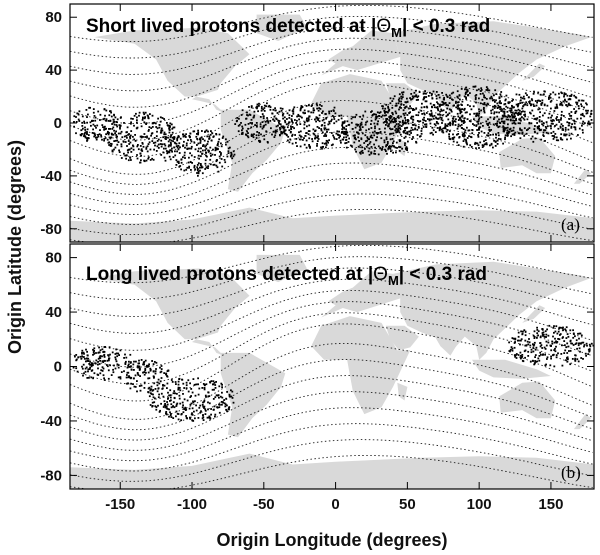  What do you see at coordinates (571, 472) in the screenshot?
I see `panel-tag-b: (b)` at bounding box center [571, 472].